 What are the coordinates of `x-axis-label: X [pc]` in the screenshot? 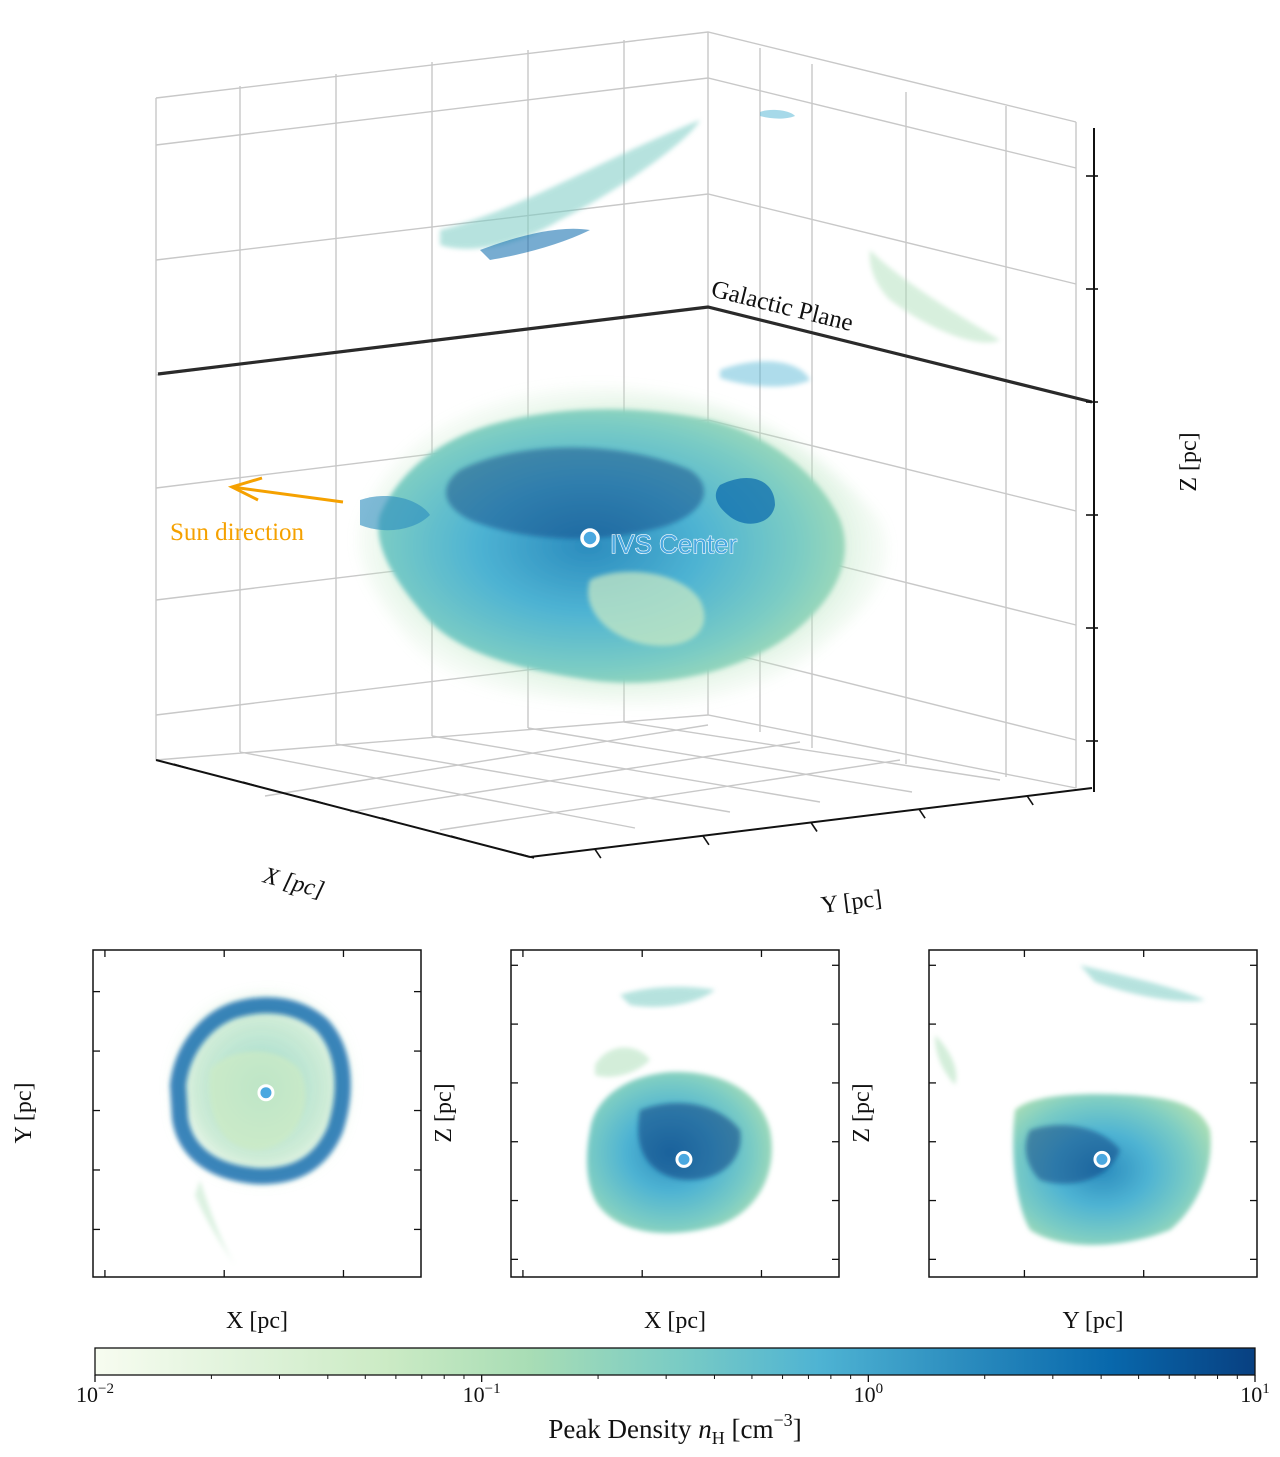 It's located at (293, 882).